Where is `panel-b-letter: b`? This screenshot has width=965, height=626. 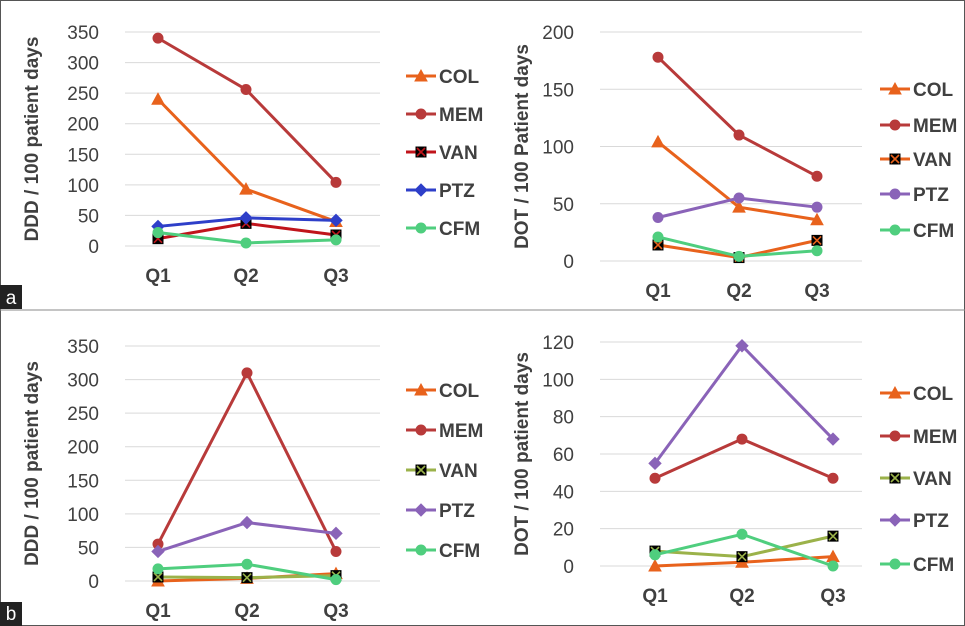
panel-b-letter: b is located at coordinates (11, 614).